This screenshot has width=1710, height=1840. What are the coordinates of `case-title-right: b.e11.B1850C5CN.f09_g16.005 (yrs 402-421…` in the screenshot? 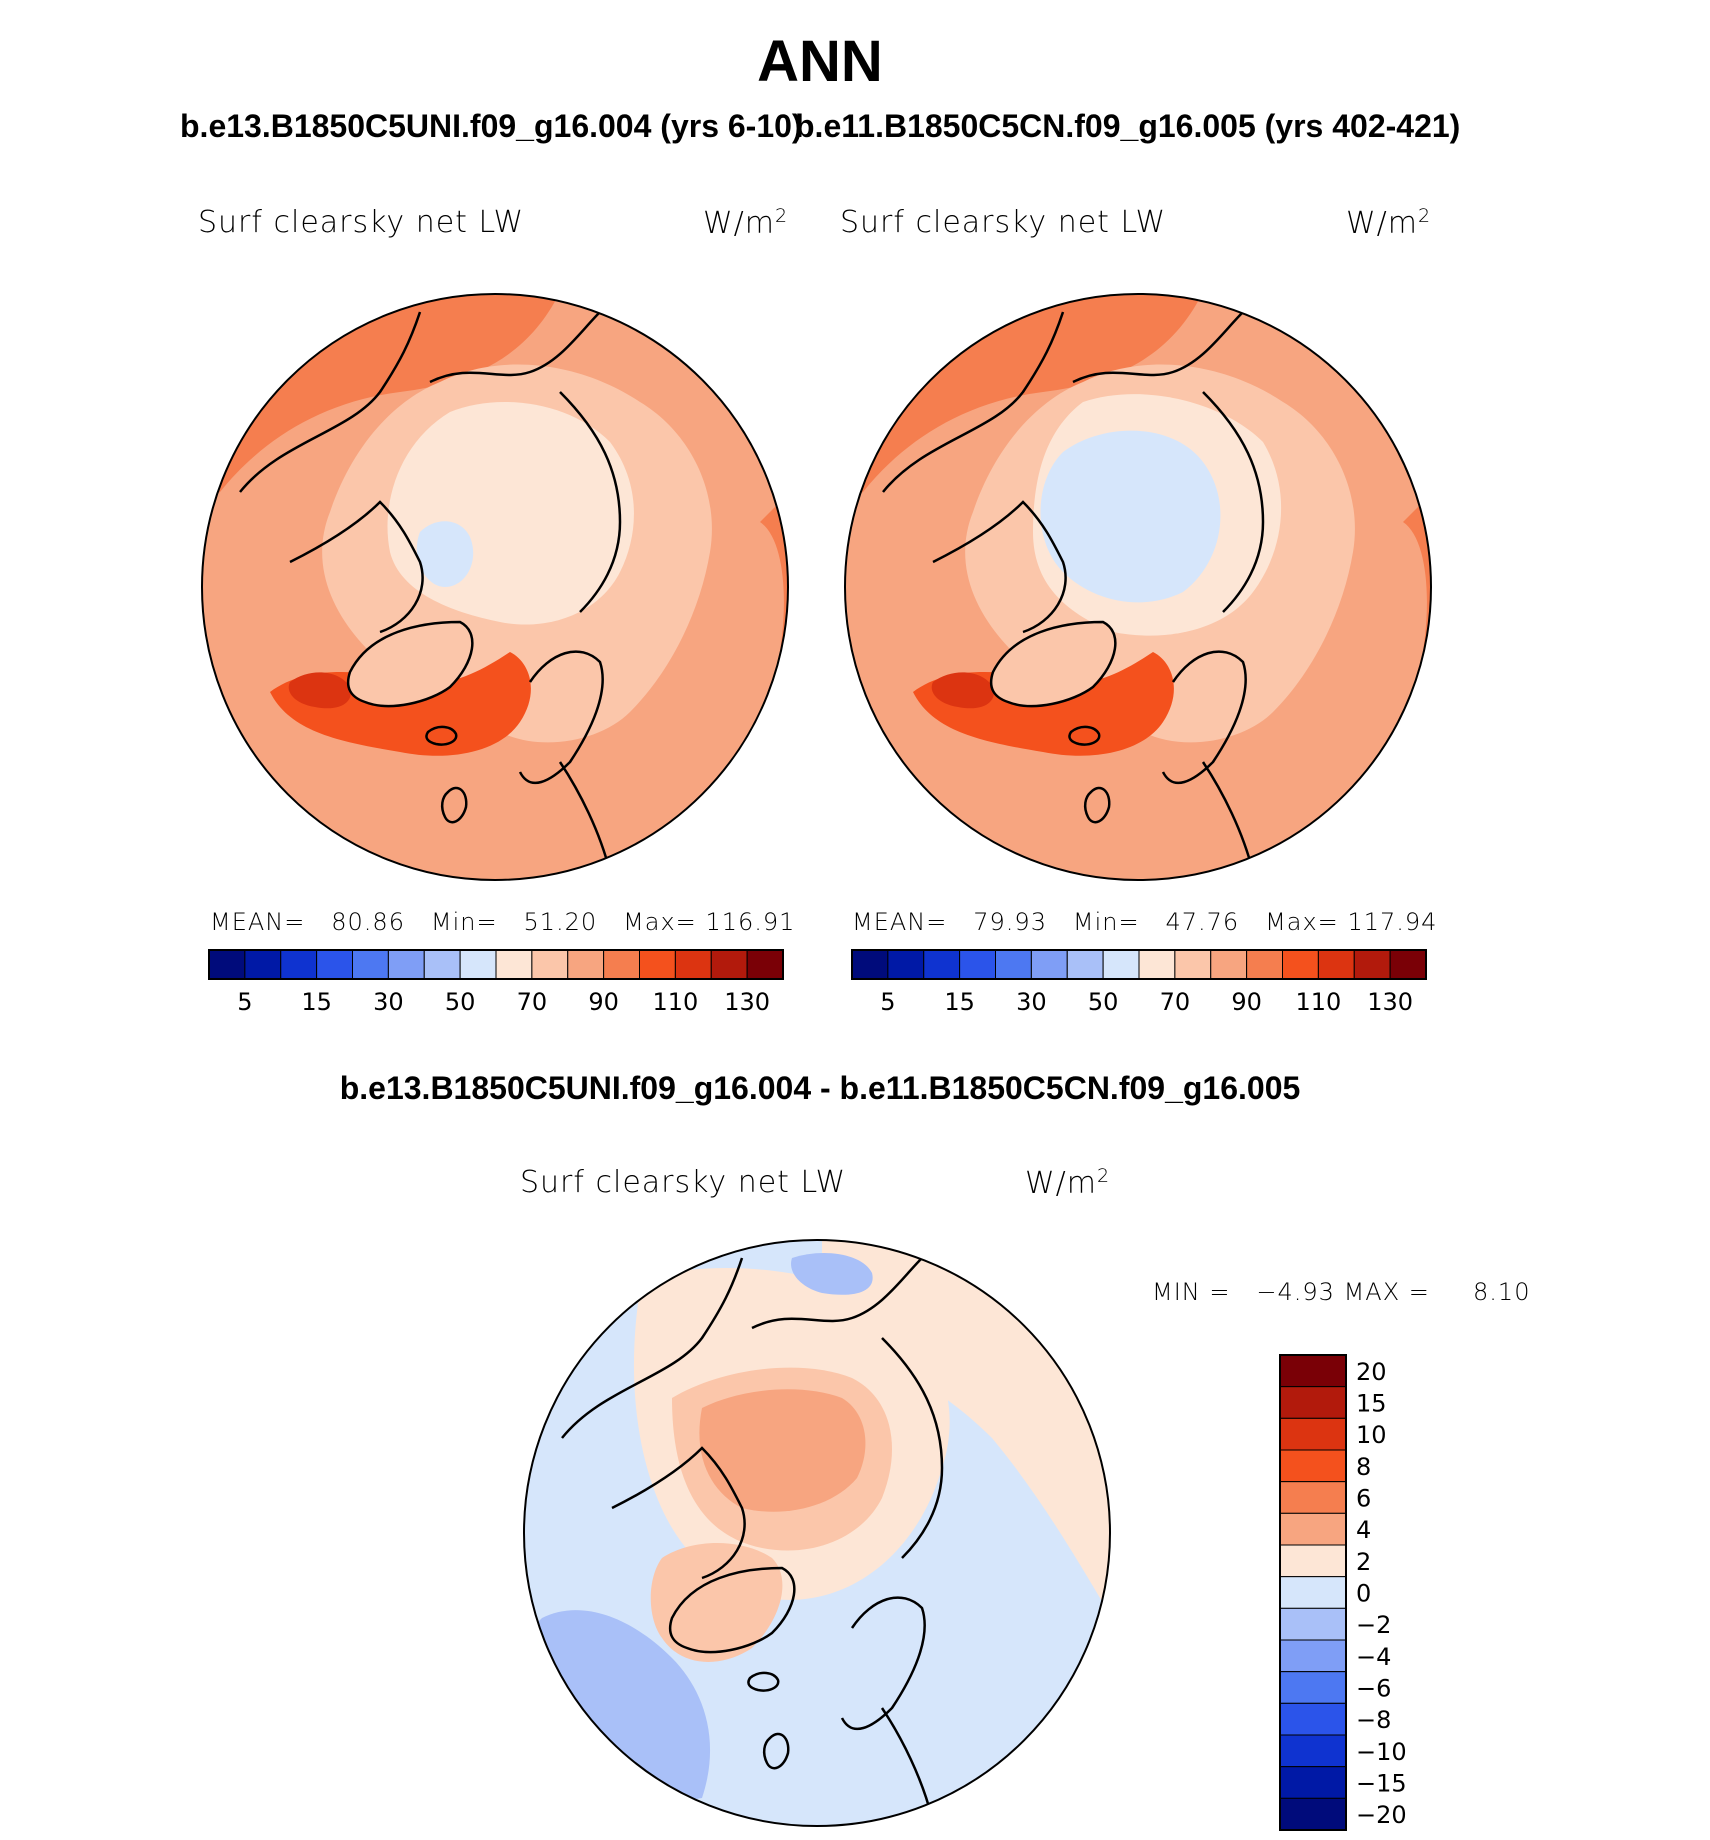 It's located at (1128, 126).